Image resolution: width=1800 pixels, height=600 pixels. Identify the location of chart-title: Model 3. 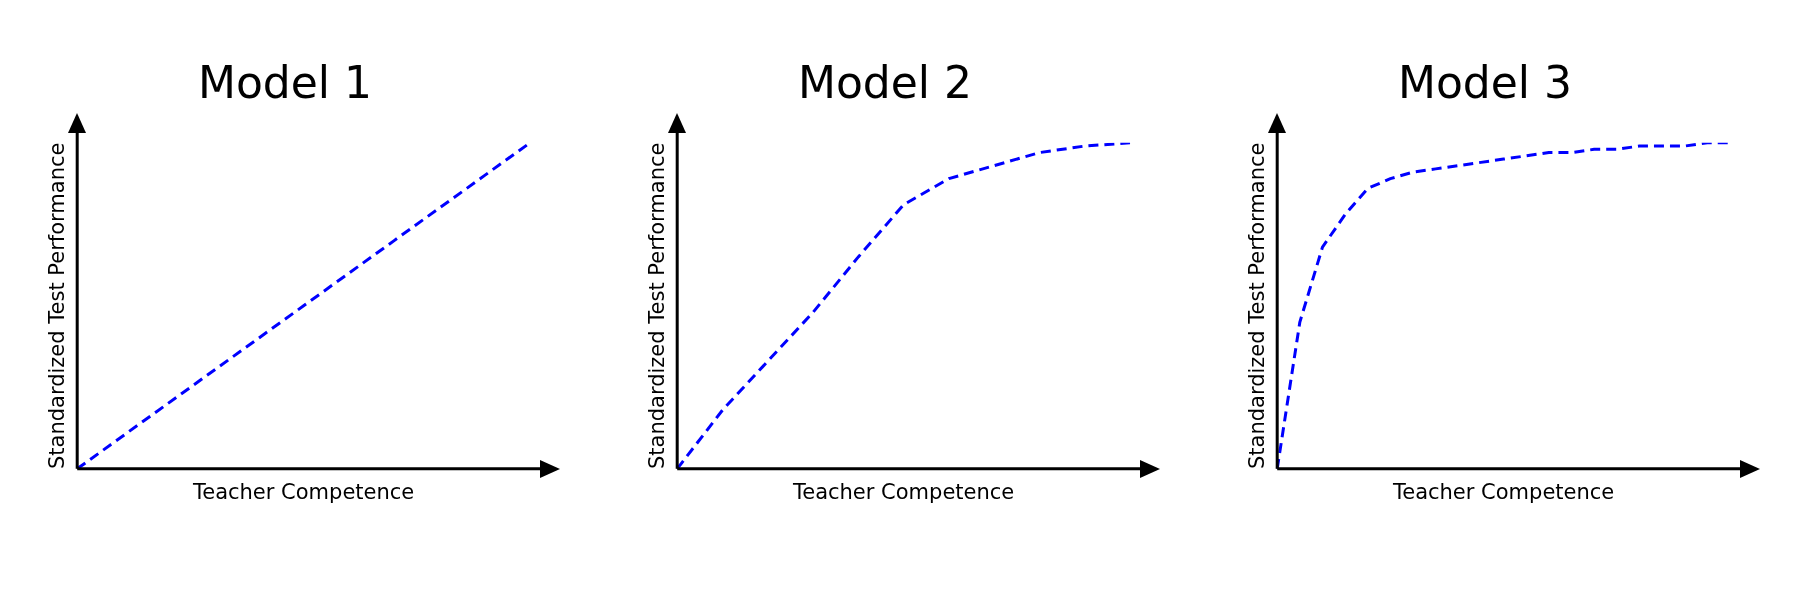
(1485, 82).